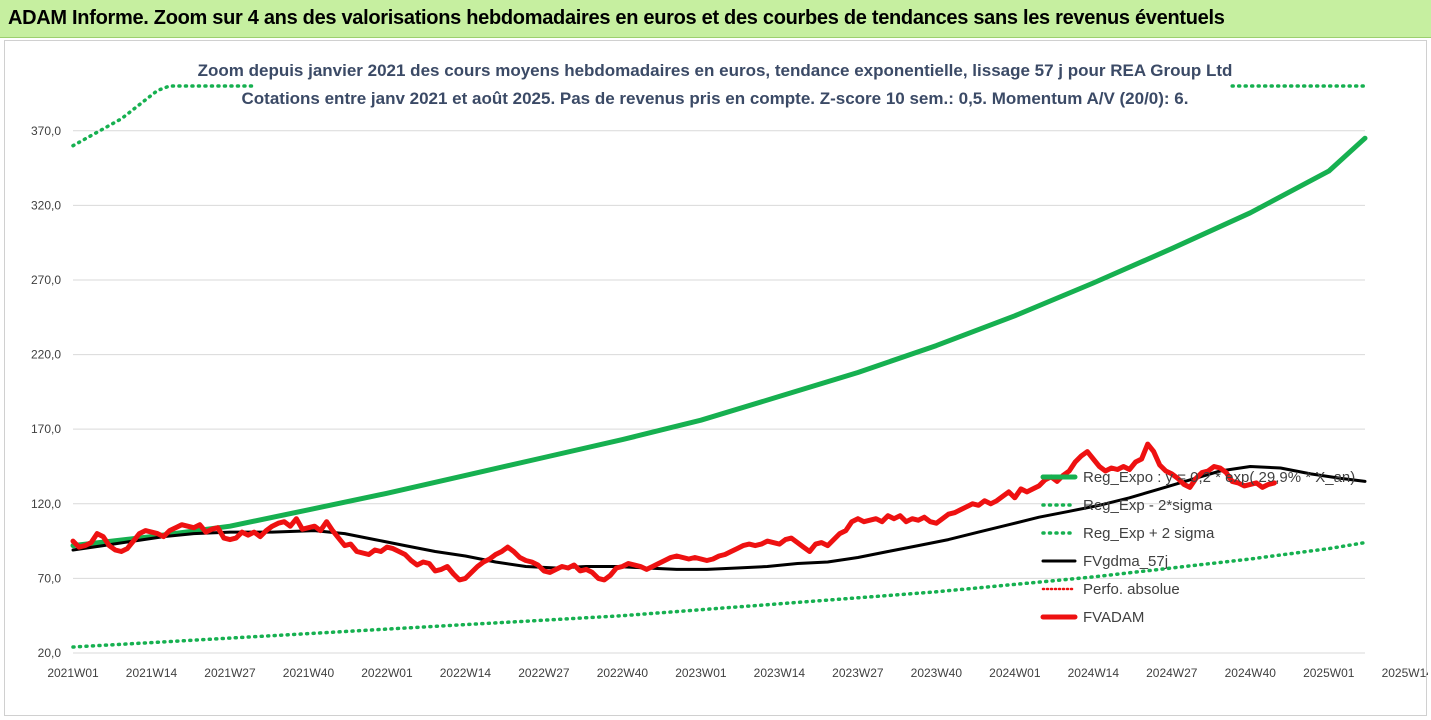 The image size is (1431, 720). What do you see at coordinates (1094, 673) in the screenshot?
I see `x-tick-label: 2024W14` at bounding box center [1094, 673].